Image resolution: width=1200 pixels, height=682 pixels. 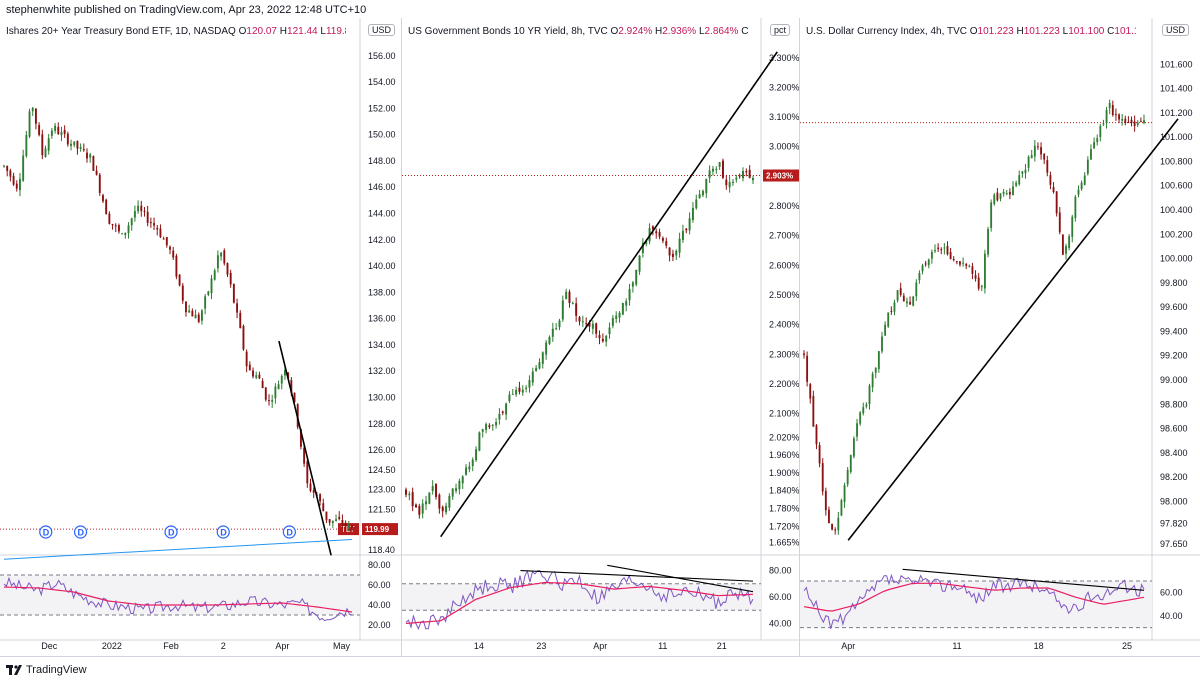 I want to click on y-tick-label: 101.000, so click(x=1176, y=137).